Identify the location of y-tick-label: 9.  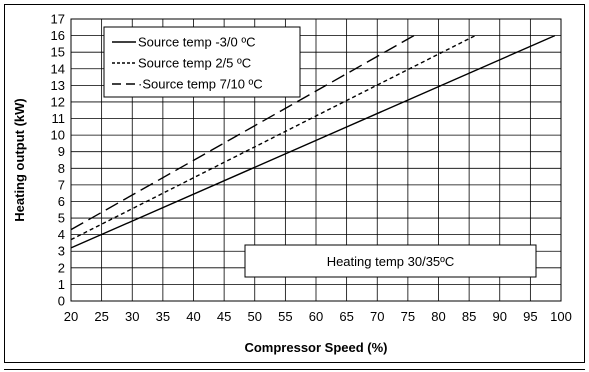
(61, 151).